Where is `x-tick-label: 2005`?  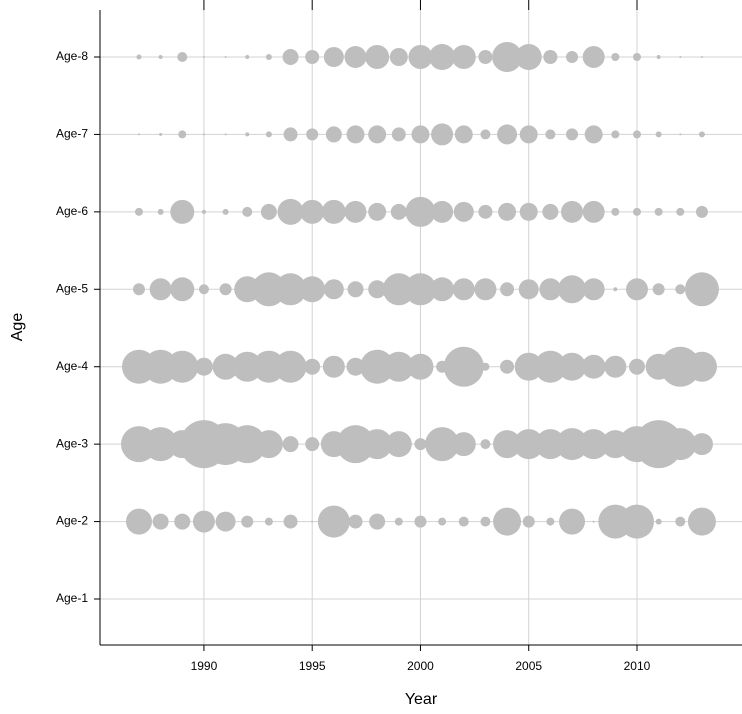
x-tick-label: 2005 is located at coordinates (528, 666).